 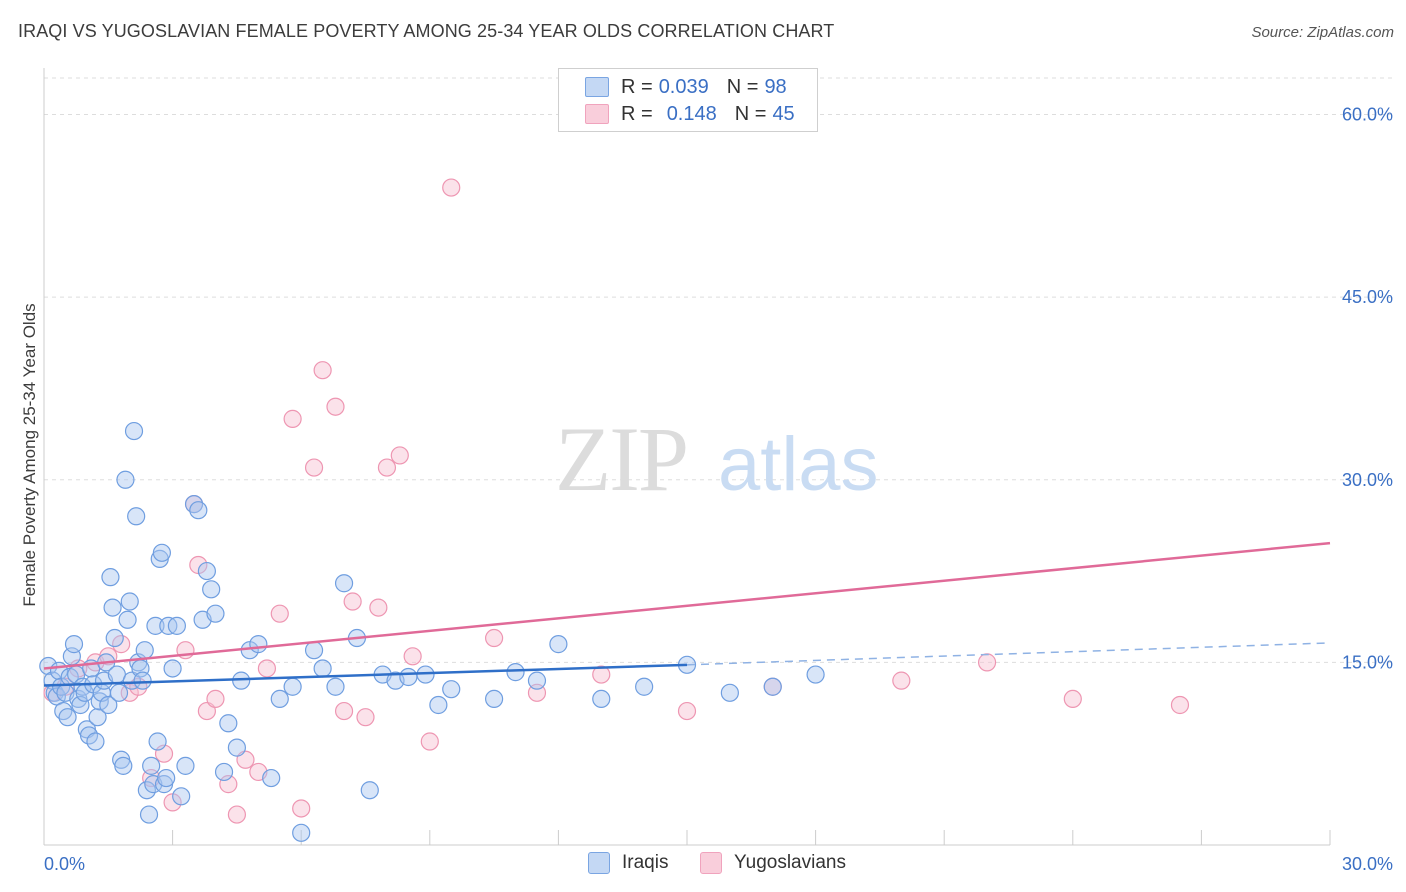 What do you see at coordinates (717, 459) in the screenshot?
I see `watermark: ZIP atlas` at bounding box center [717, 459].